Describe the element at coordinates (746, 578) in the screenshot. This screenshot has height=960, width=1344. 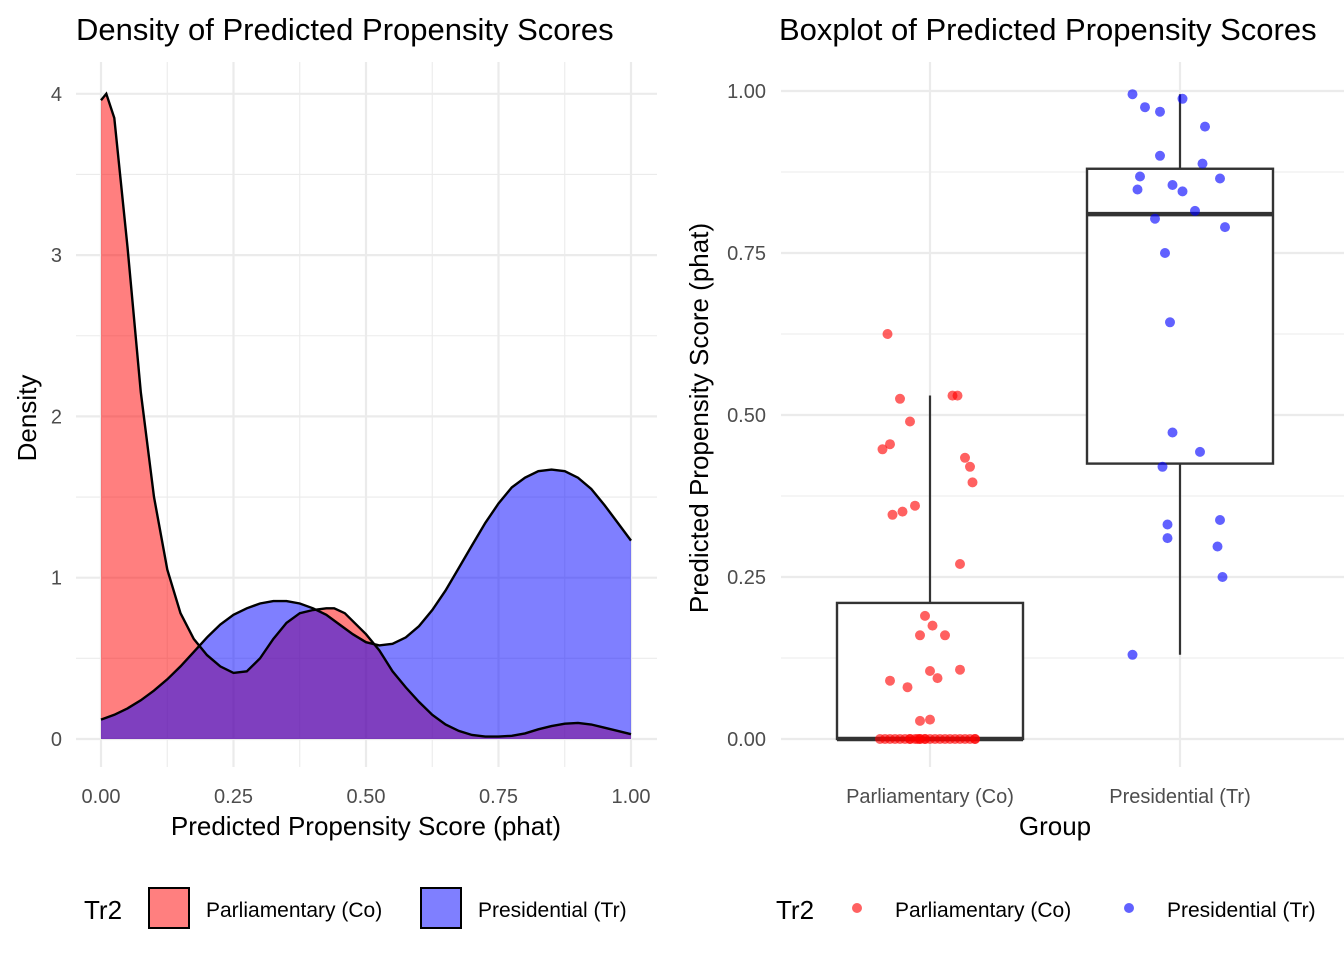
I see `boxplot-y-tick-label: 0.25` at that location.